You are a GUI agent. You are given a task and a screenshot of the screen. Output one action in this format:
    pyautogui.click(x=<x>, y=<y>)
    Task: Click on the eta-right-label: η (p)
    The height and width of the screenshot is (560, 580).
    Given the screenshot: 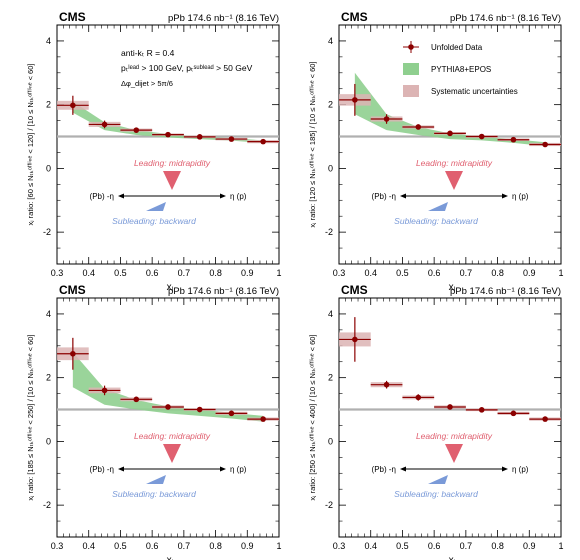 What is the action you would take?
    pyautogui.click(x=238, y=196)
    